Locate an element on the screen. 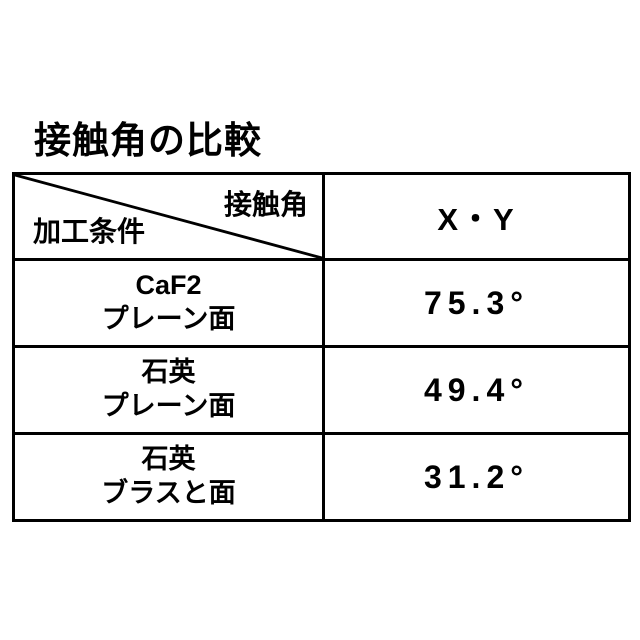 The image size is (640, 640). table-row: 石英 プレーン面 49.4° is located at coordinates (321, 390).